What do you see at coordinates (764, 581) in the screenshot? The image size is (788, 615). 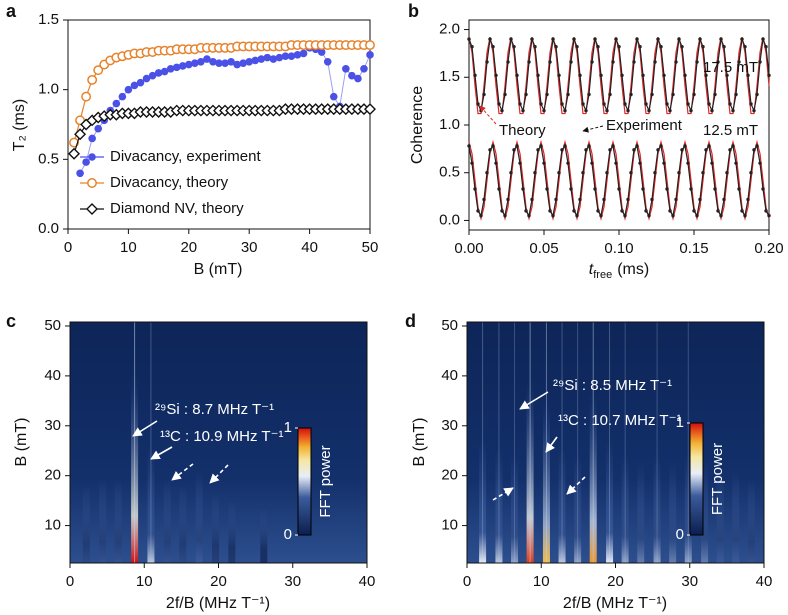 I see `x-tick-label: 40` at bounding box center [764, 581].